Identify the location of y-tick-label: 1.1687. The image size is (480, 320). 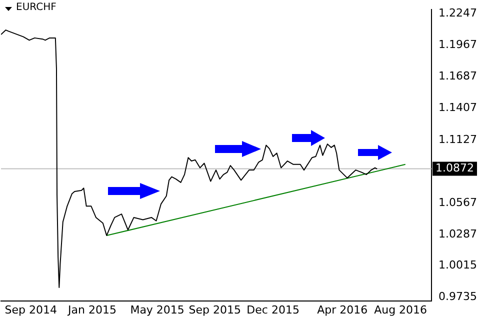
(458, 76).